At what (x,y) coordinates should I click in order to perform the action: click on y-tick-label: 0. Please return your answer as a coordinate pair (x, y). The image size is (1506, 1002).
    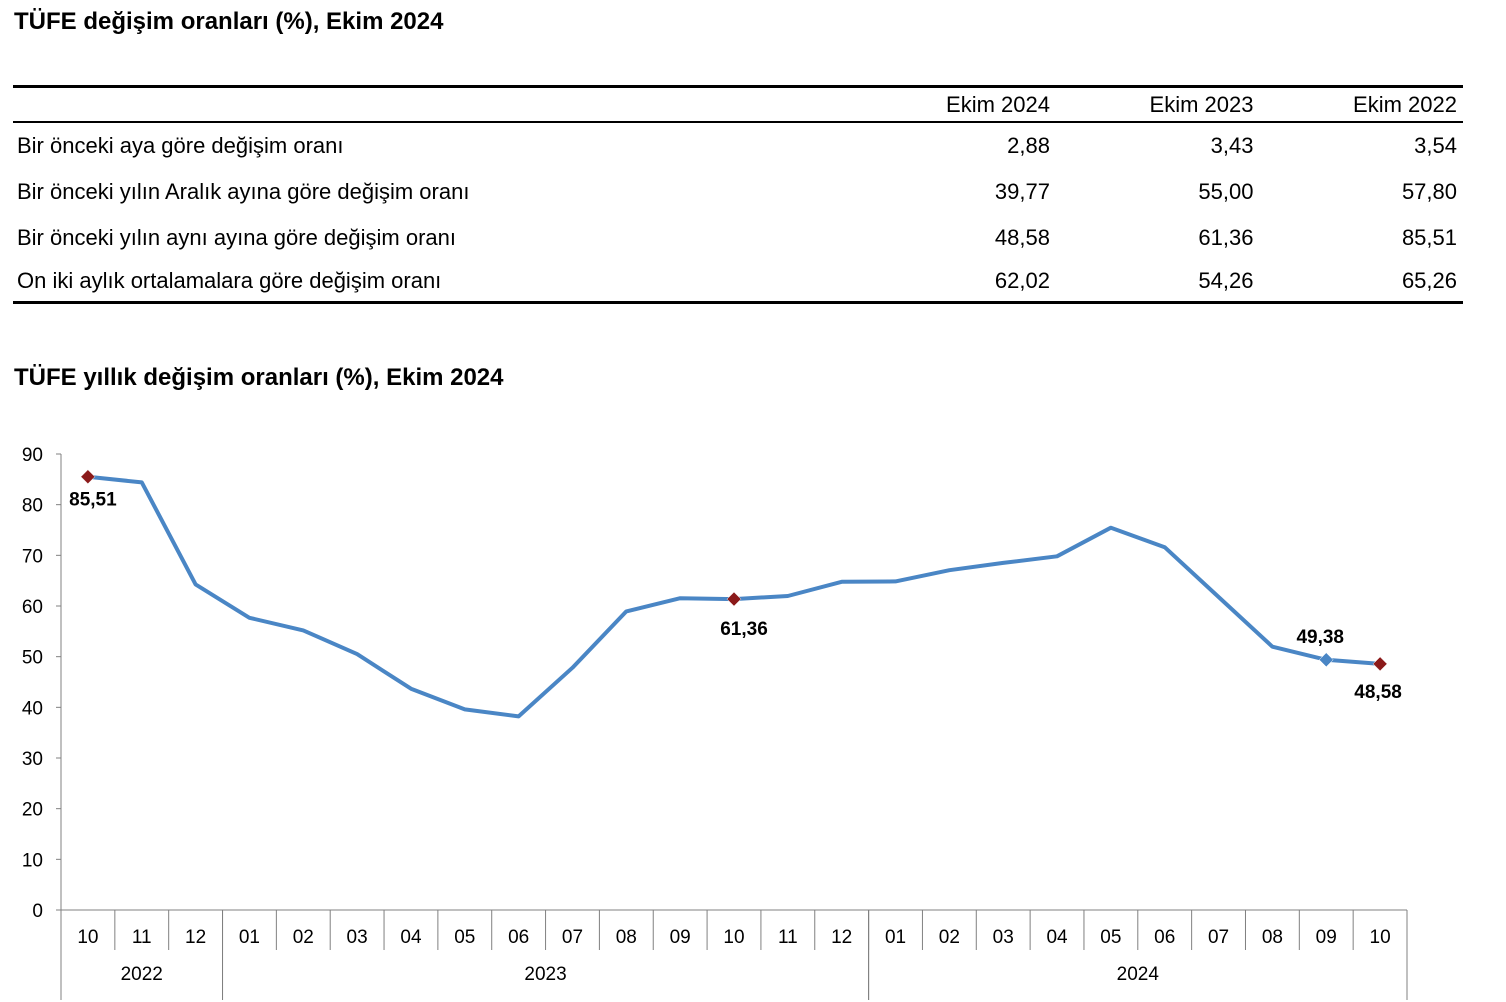
    Looking at the image, I should click on (37, 911).